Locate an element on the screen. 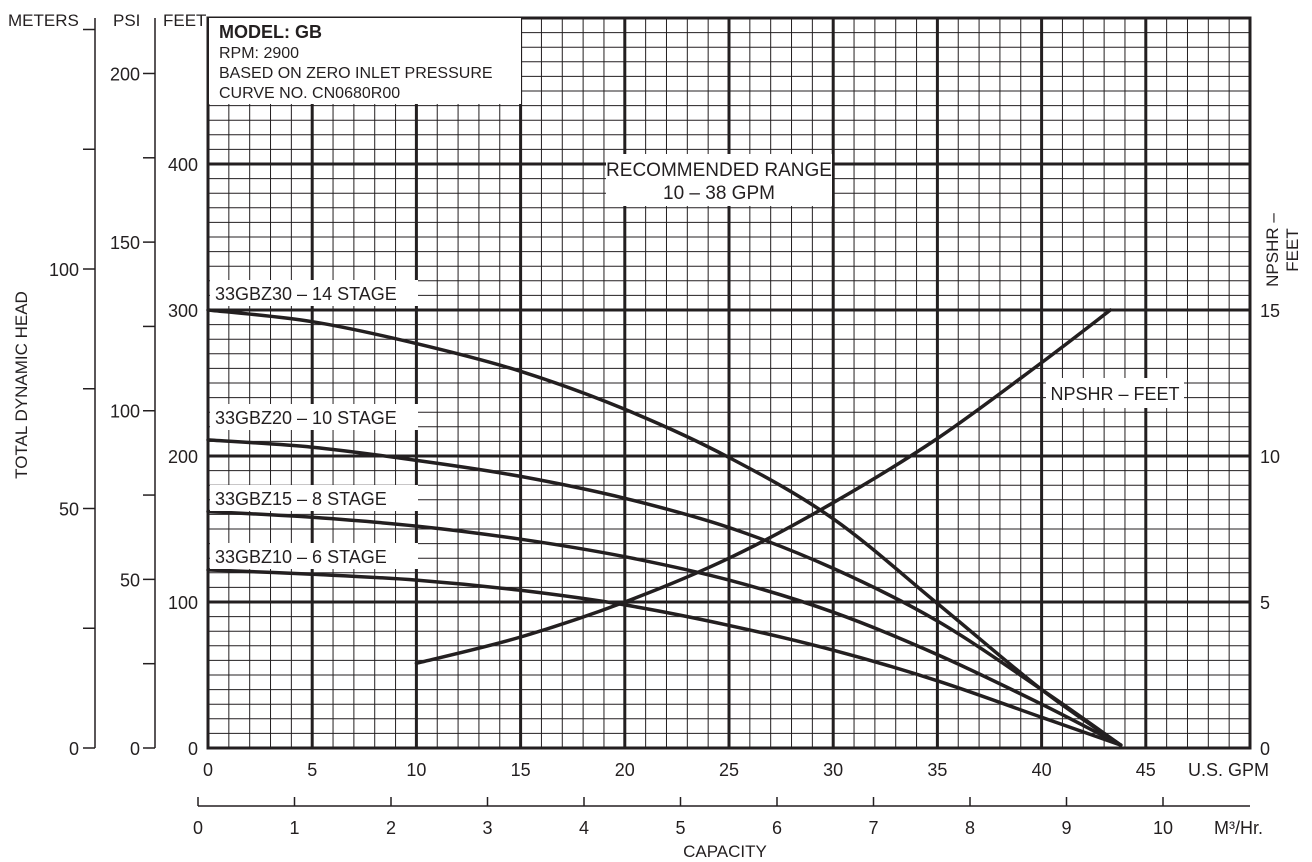 Image resolution: width=1312 pixels, height=862 pixels. recommended-range-annotation: RECOMMENDED RANGE 10 – 38 GPM is located at coordinates (719, 180).